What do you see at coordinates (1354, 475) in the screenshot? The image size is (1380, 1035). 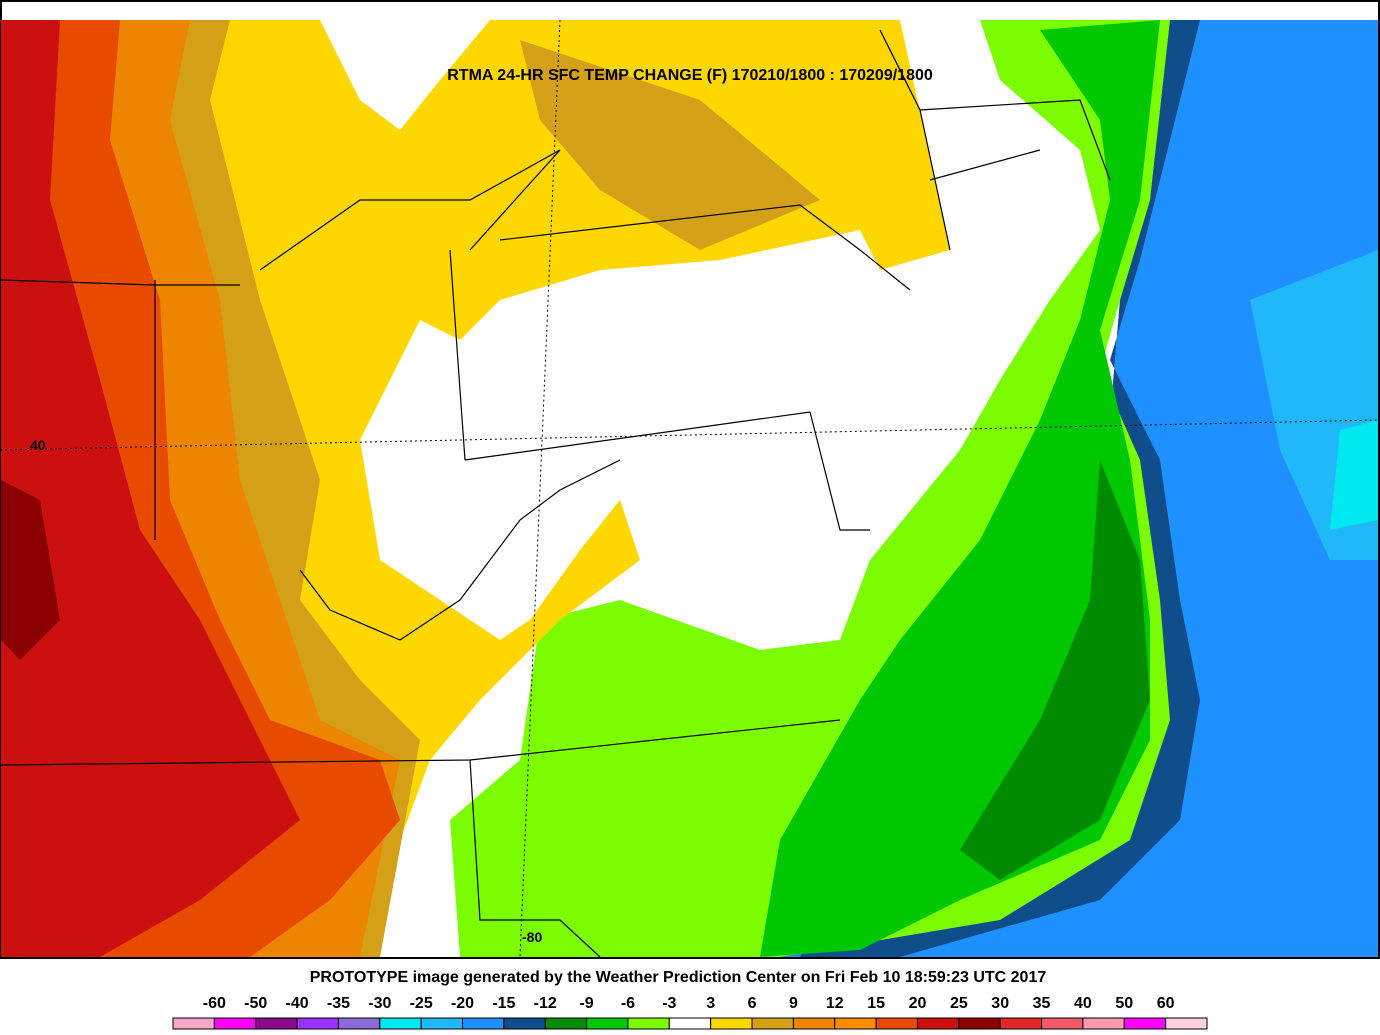 I see `ocean-cooling` at bounding box center [1354, 475].